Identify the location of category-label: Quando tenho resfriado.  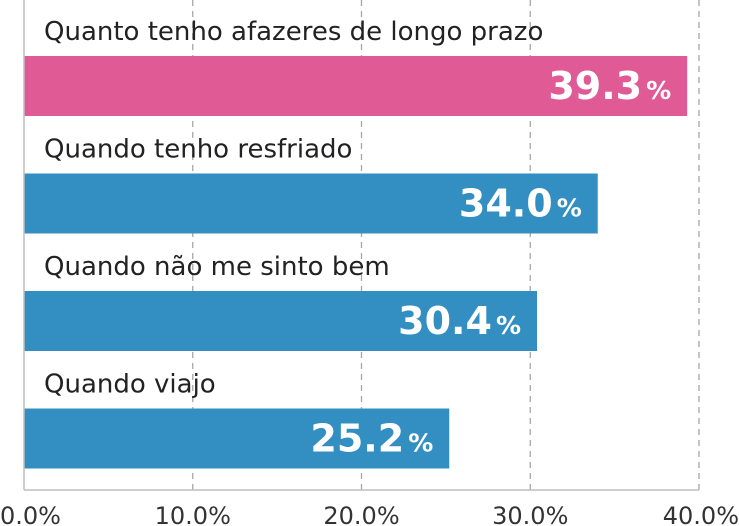
(198, 150).